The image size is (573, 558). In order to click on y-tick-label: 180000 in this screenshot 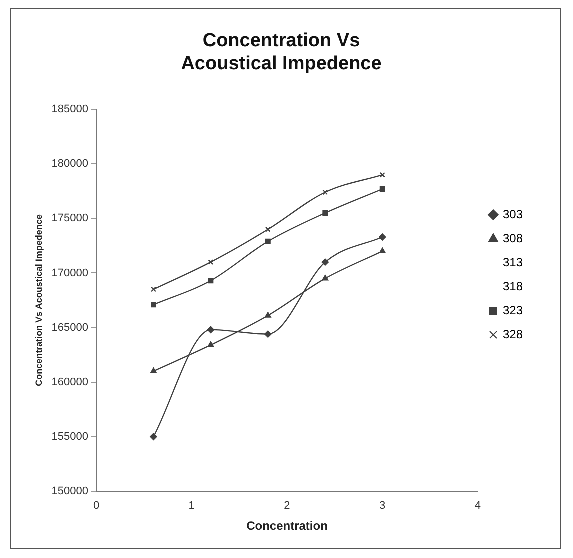, I will do `click(70, 164)`.